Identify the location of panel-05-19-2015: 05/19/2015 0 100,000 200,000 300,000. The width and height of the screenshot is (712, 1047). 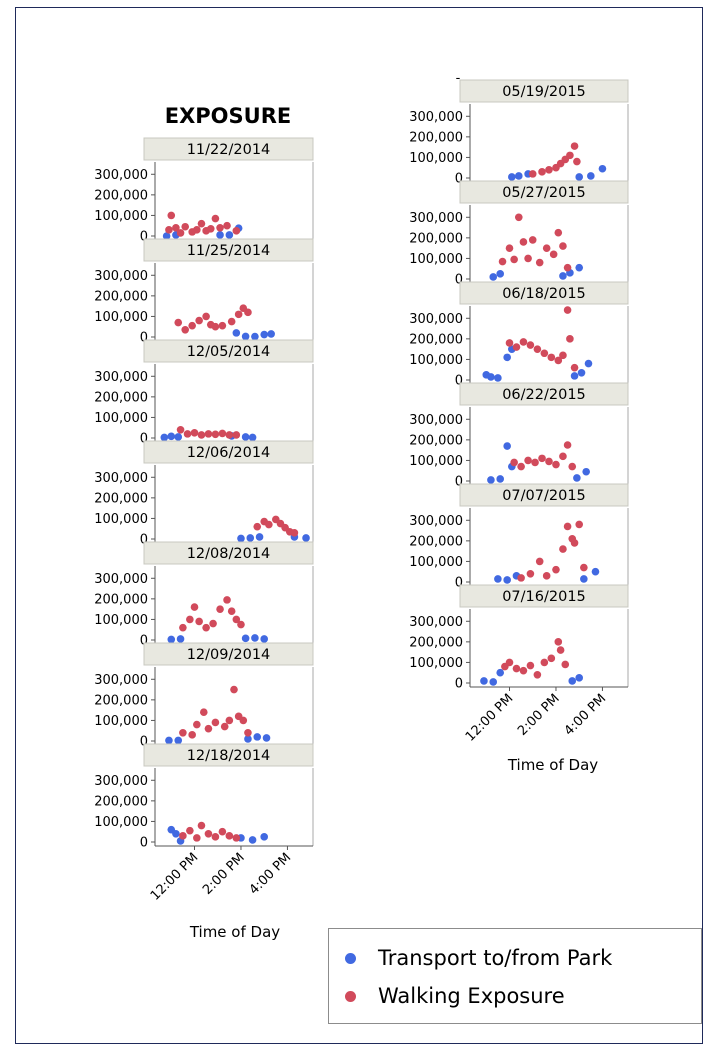
(519, 133).